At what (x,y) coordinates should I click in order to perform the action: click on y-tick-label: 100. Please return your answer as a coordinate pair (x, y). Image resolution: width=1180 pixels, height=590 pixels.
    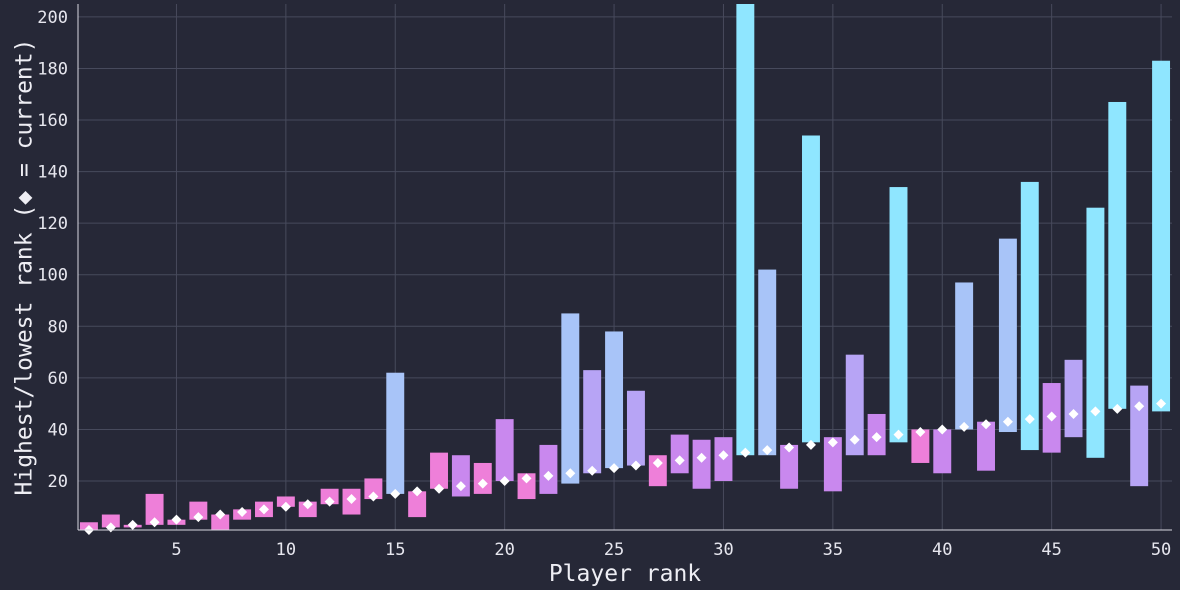
    Looking at the image, I should click on (52, 276).